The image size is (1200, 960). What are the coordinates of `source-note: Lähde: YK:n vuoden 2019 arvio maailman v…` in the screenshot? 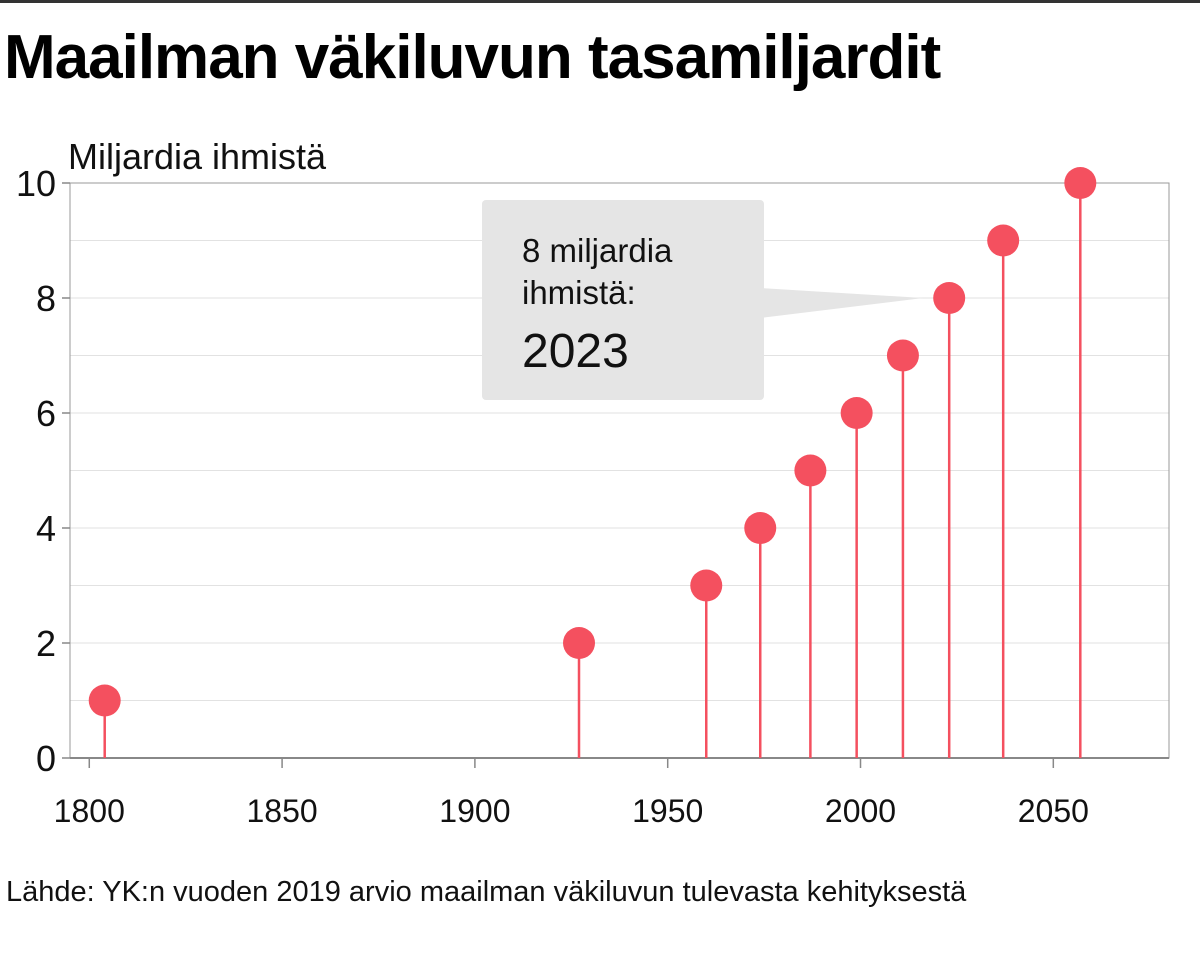 It's located at (486, 892).